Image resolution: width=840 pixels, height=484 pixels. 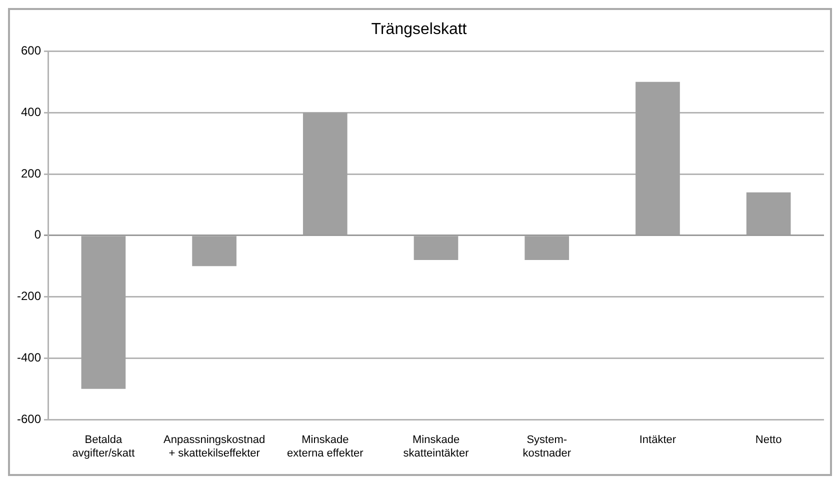 What do you see at coordinates (29, 419) in the screenshot?
I see `y-tick-label: -600` at bounding box center [29, 419].